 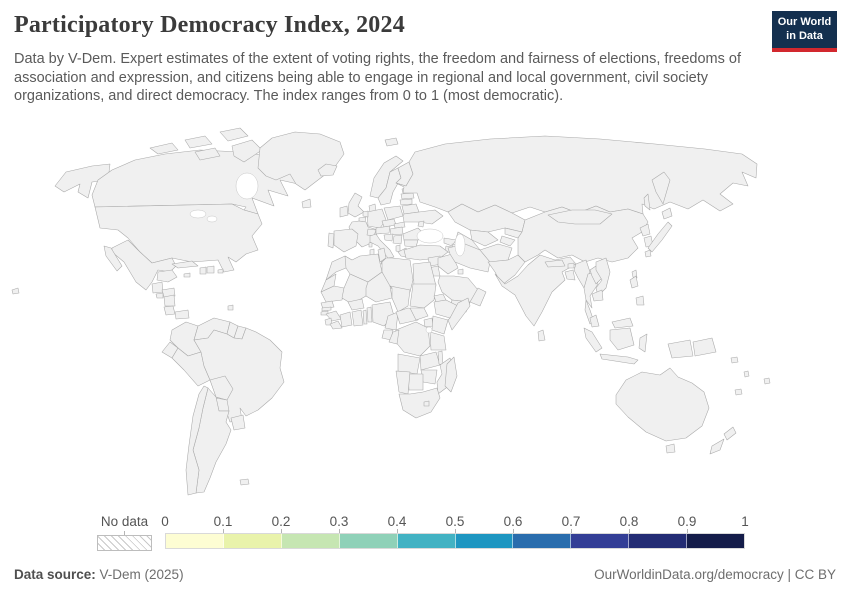 I want to click on country-panama, so click(x=182, y=314).